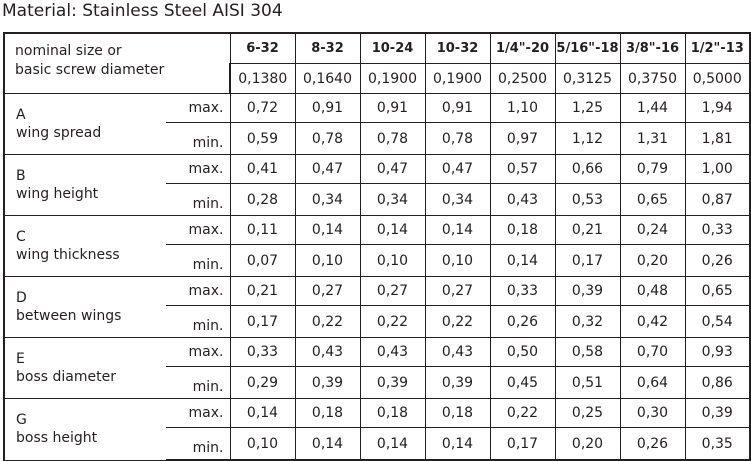 This screenshot has height=461, width=751. I want to click on value-cell: 0,07, so click(262, 260).